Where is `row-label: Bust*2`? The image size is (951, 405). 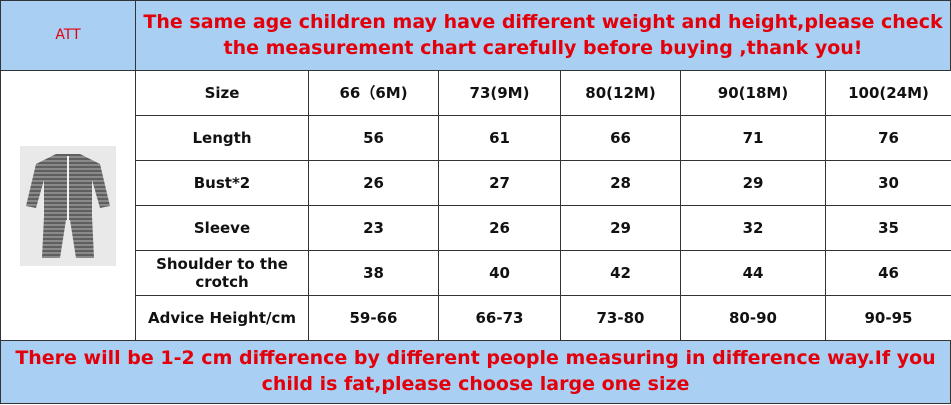
row-label: Bust*2 is located at coordinates (222, 183).